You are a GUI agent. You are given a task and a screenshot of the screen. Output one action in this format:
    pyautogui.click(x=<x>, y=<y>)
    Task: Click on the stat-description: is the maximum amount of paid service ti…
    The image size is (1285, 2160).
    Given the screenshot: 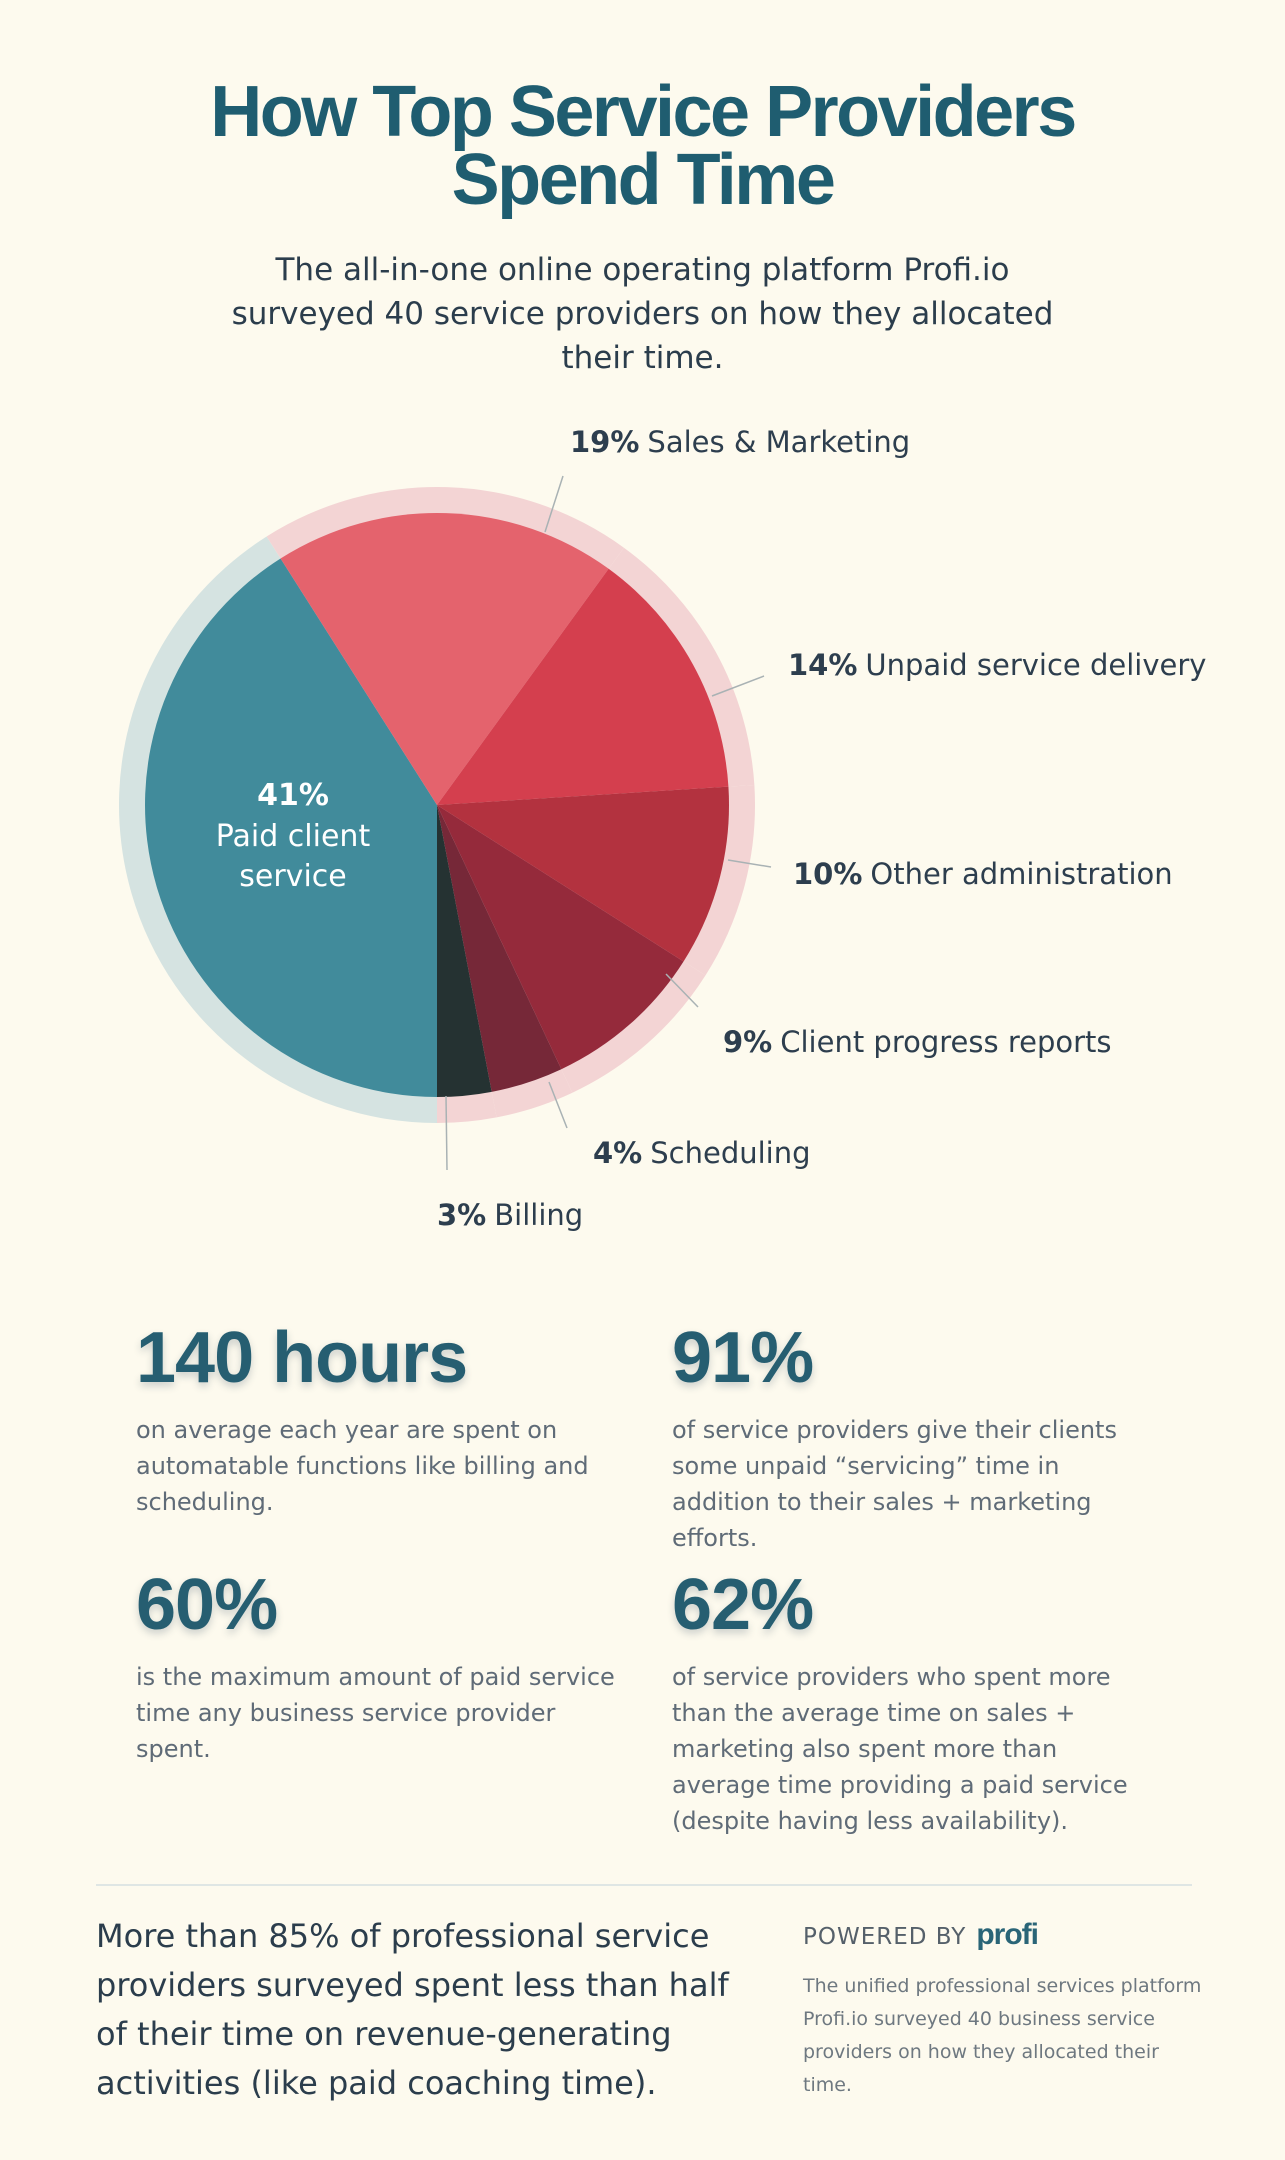 What is the action you would take?
    pyautogui.click(x=375, y=1713)
    